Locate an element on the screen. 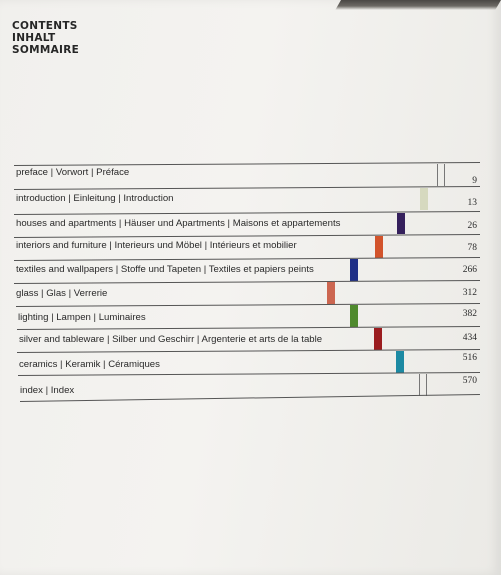 The height and width of the screenshot is (575, 501). toc-entry-page: 9 is located at coordinates (474, 181).